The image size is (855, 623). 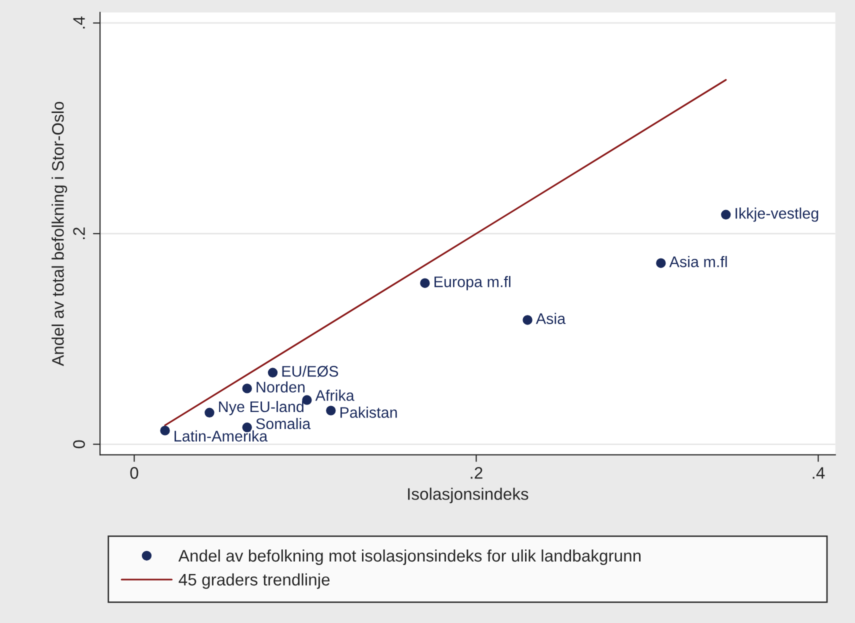 What do you see at coordinates (368, 412) in the screenshot?
I see `annotation: Pakistan` at bounding box center [368, 412].